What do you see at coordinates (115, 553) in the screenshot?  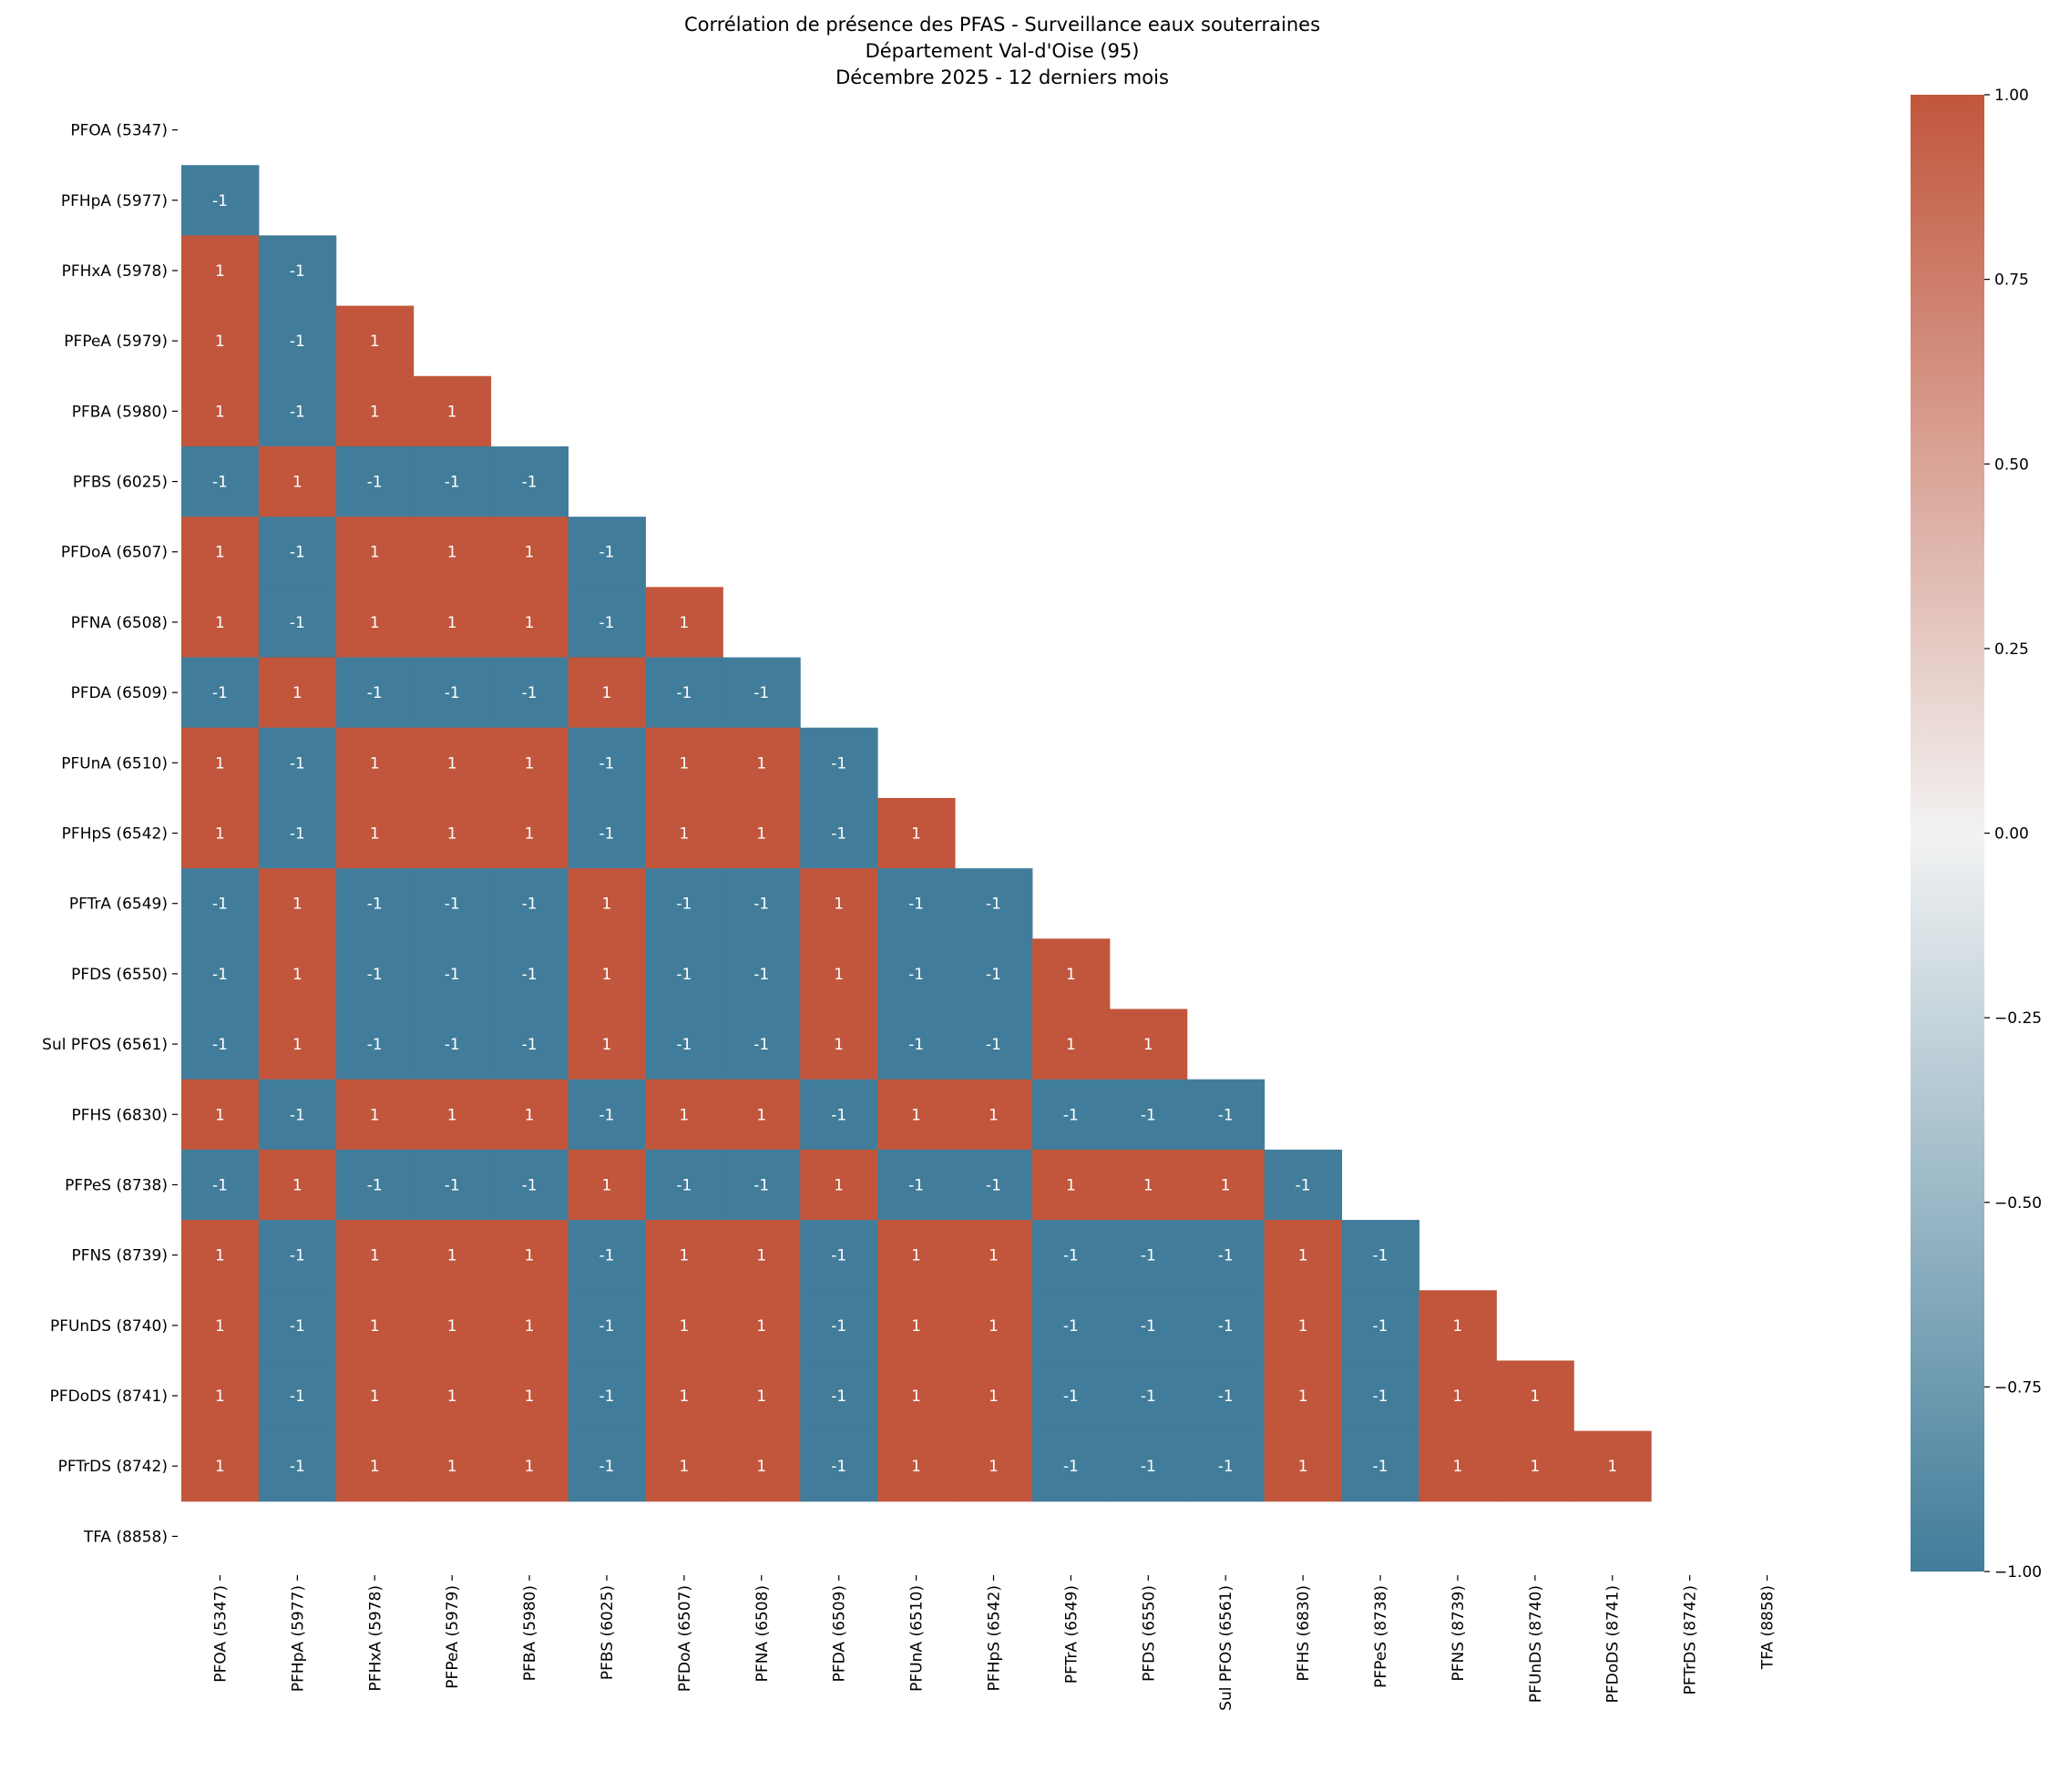 I see `y-tick-label: PFDoA (6507)` at bounding box center [115, 553].